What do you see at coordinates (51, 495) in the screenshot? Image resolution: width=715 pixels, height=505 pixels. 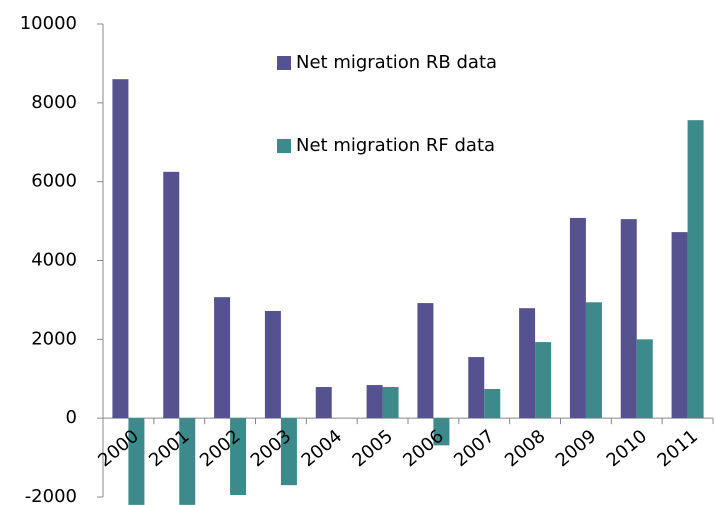 I see `y-tick-label: -2000` at bounding box center [51, 495].